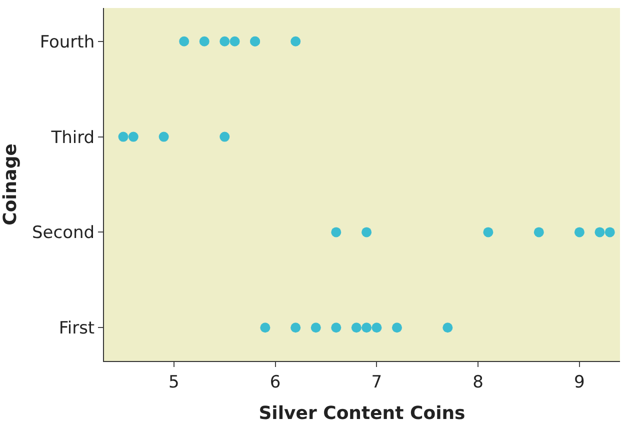  What do you see at coordinates (76, 328) in the screenshot?
I see `y-tick-label: First` at bounding box center [76, 328].